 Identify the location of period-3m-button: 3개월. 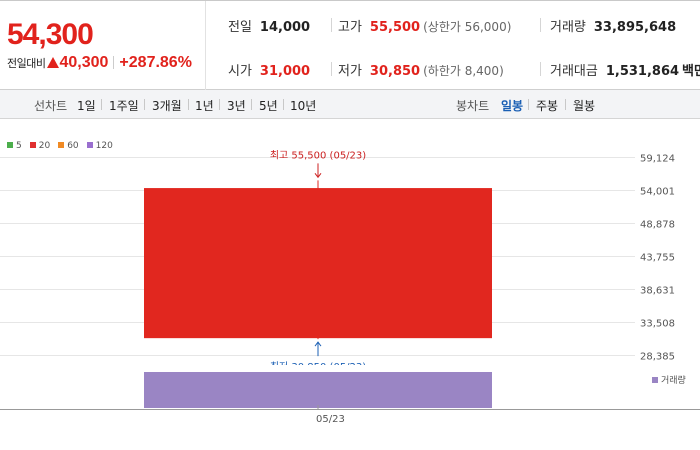
(167, 106).